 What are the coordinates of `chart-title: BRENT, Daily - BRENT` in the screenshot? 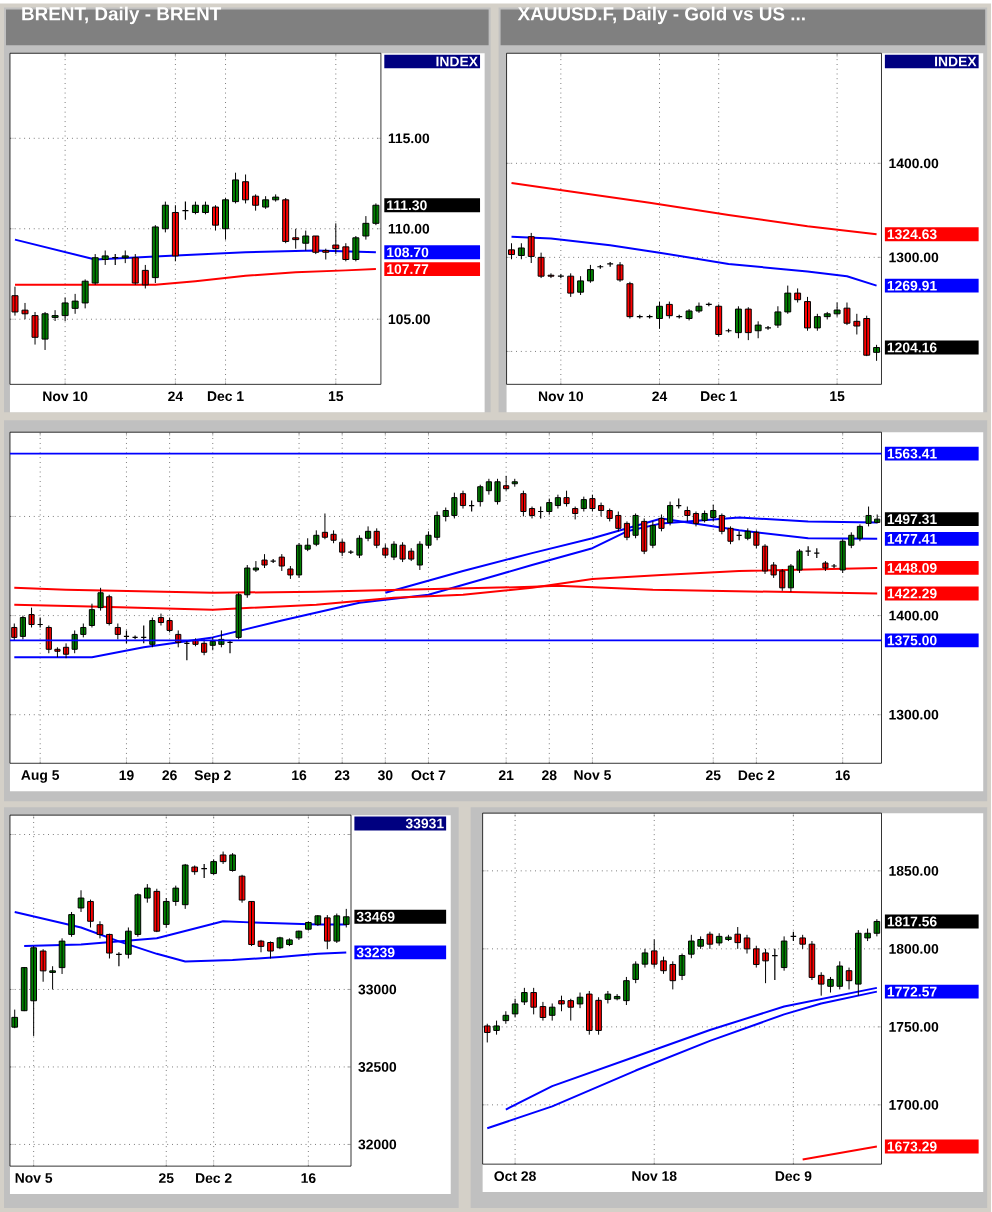 It's located at (122, 15).